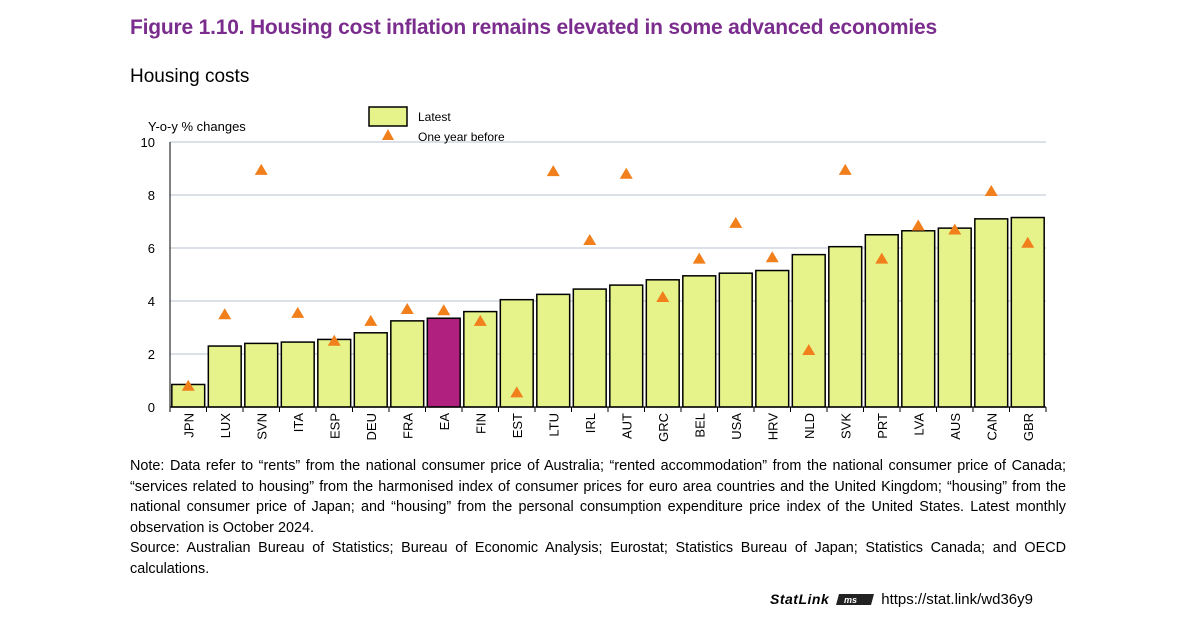 The image size is (1200, 627). Describe the element at coordinates (882, 258) in the screenshot. I see `marker-prt` at that location.